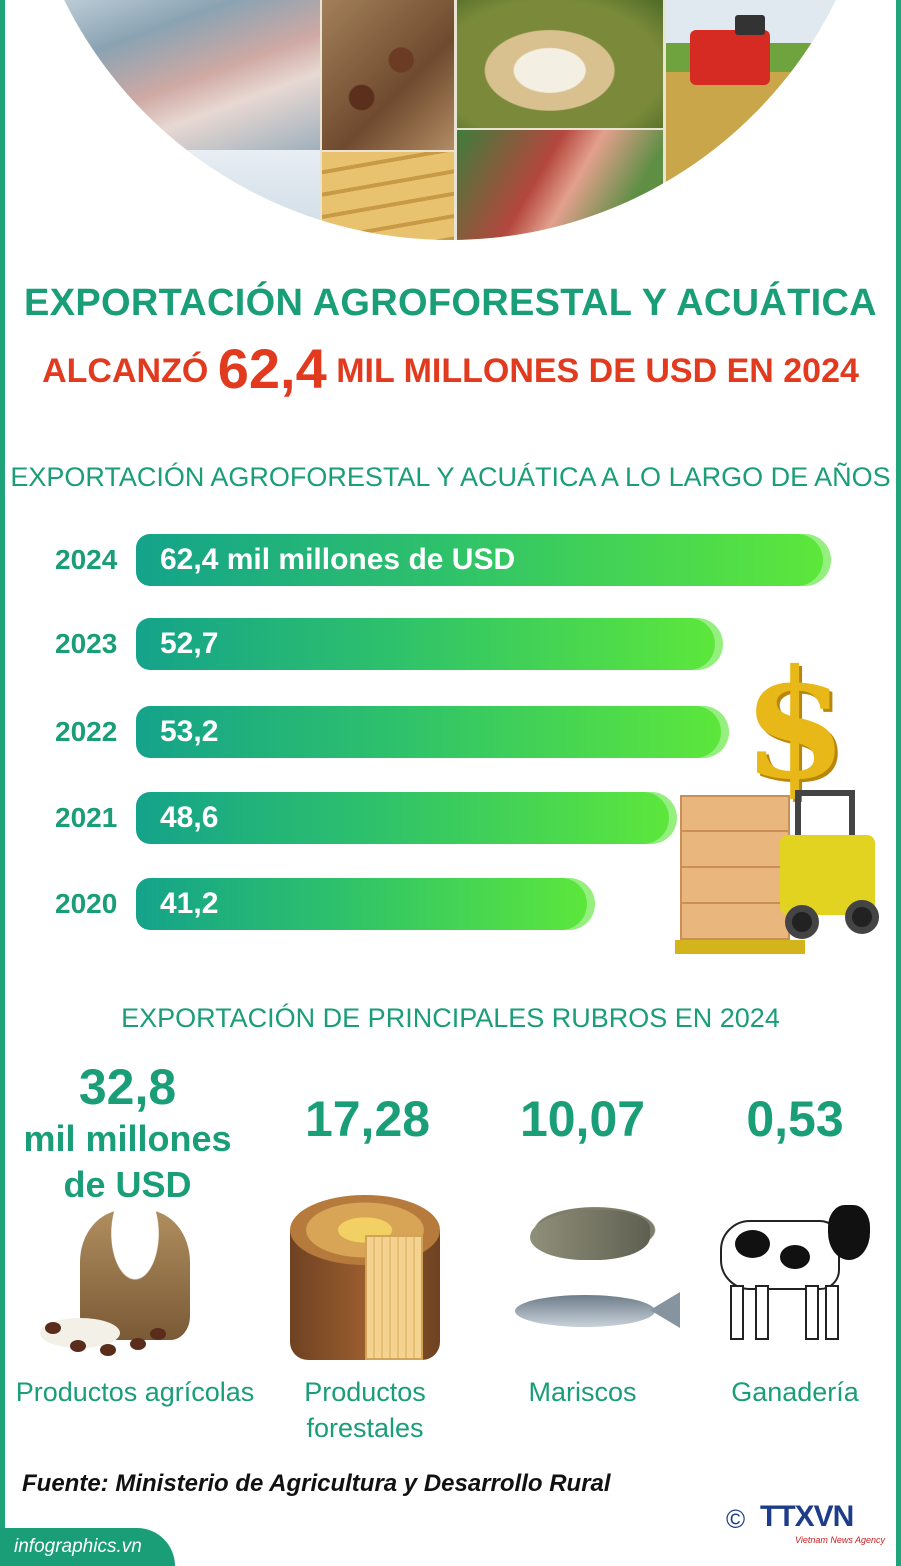 The image size is (901, 1566). Describe the element at coordinates (450, 303) in the screenshot. I see `main-title: EXPORTACIÓN AGROFORESTAL Y ACUÁTICA` at that location.